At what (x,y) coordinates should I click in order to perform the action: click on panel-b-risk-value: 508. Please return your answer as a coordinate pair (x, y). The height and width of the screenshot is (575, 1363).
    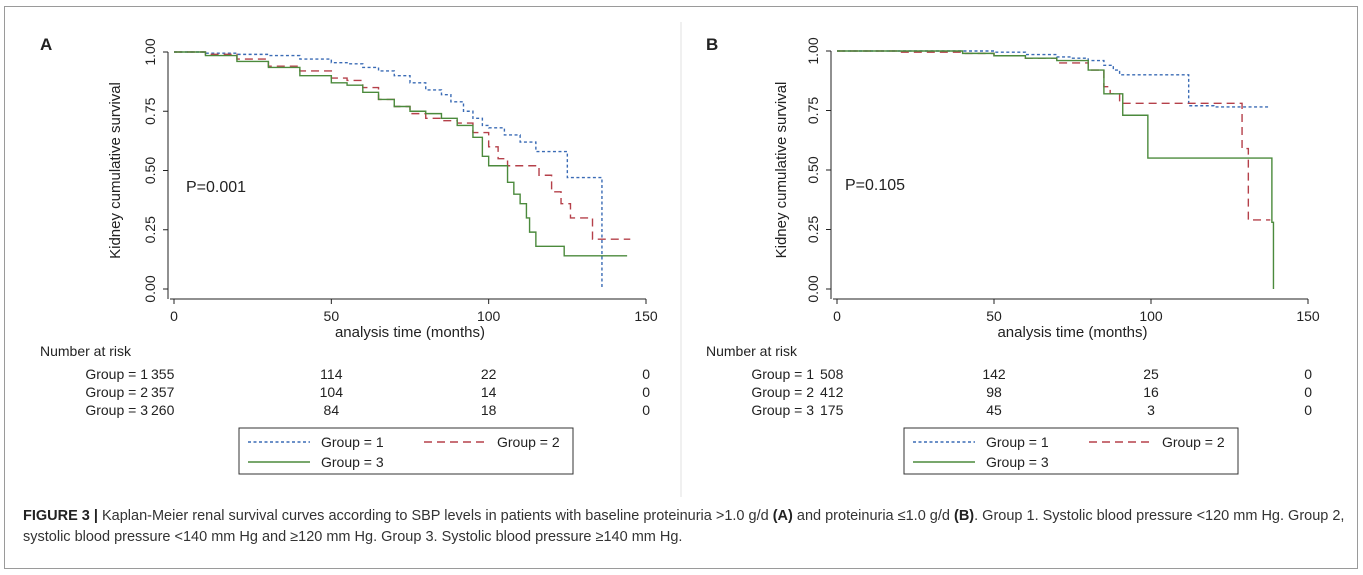
    Looking at the image, I should click on (832, 374).